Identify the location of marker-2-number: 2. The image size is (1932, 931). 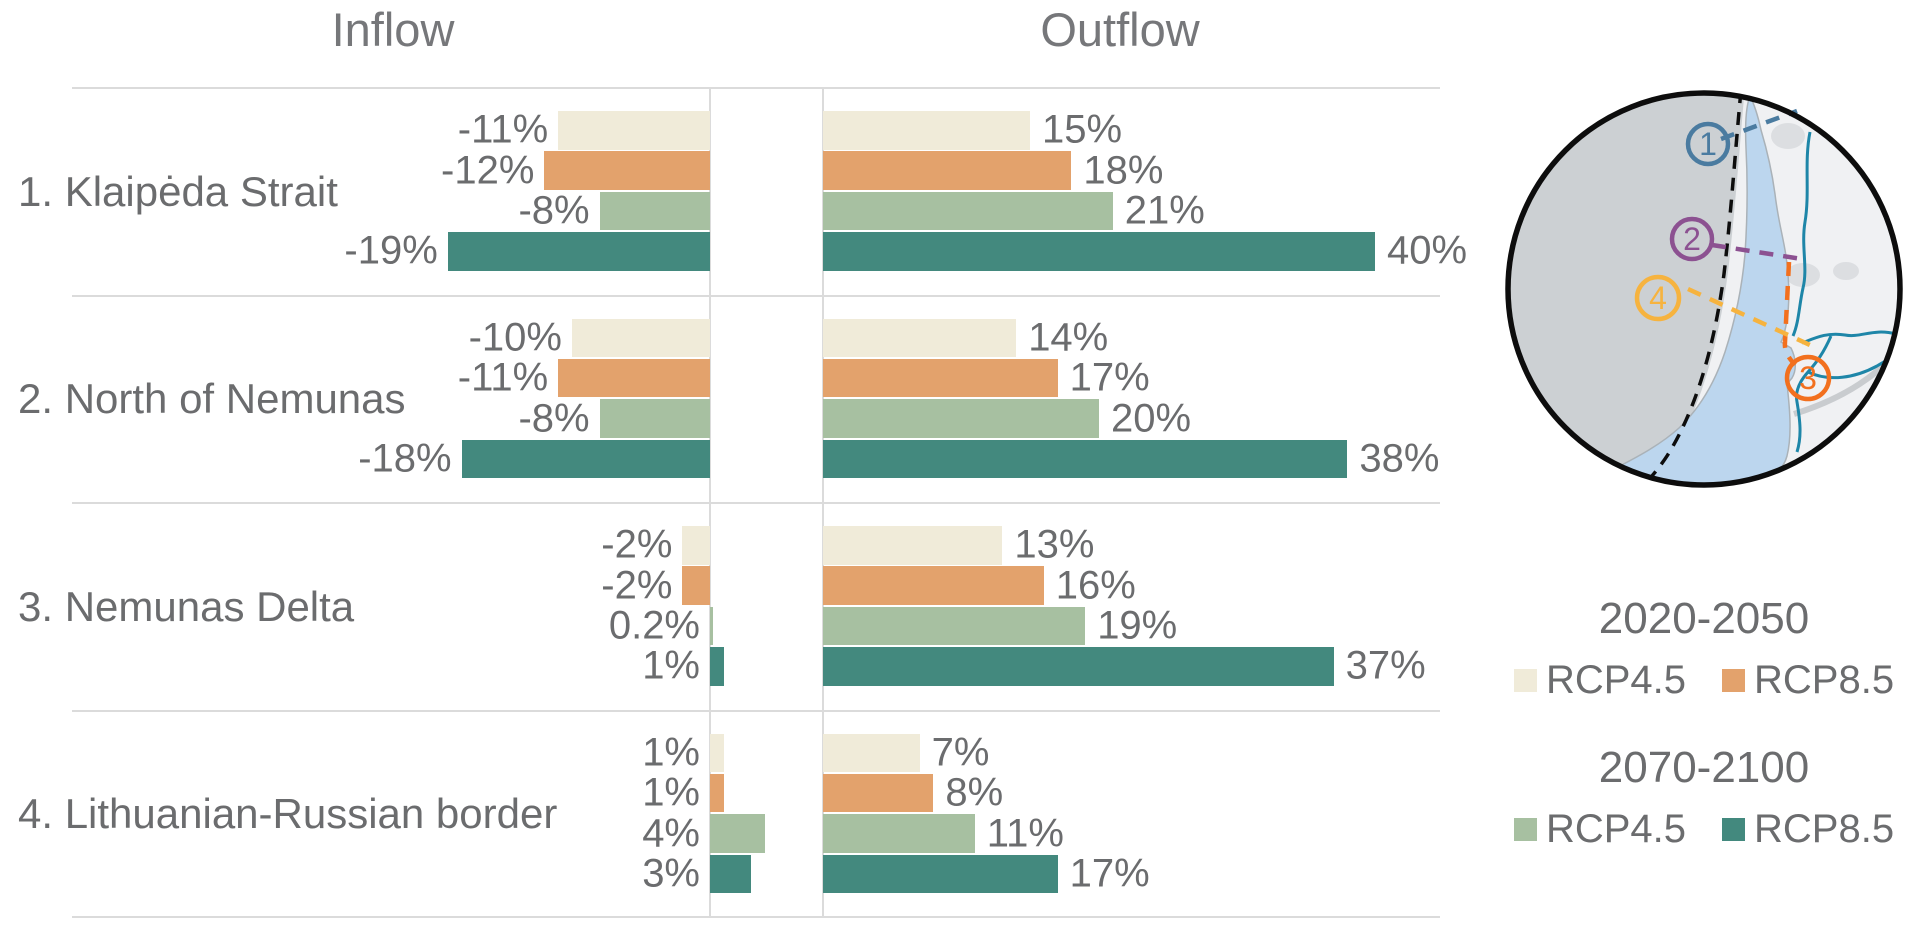
(1692, 239).